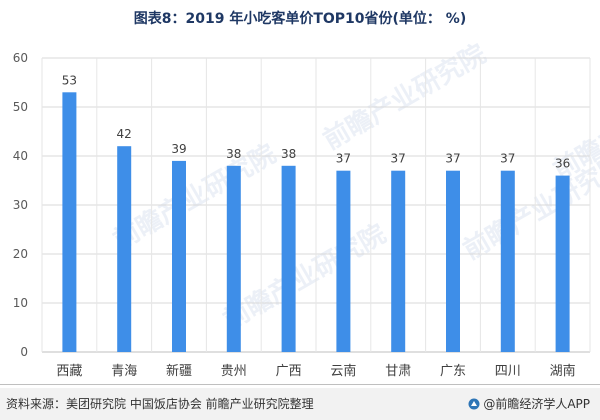  I want to click on brand-logo-icon, so click(474, 403).